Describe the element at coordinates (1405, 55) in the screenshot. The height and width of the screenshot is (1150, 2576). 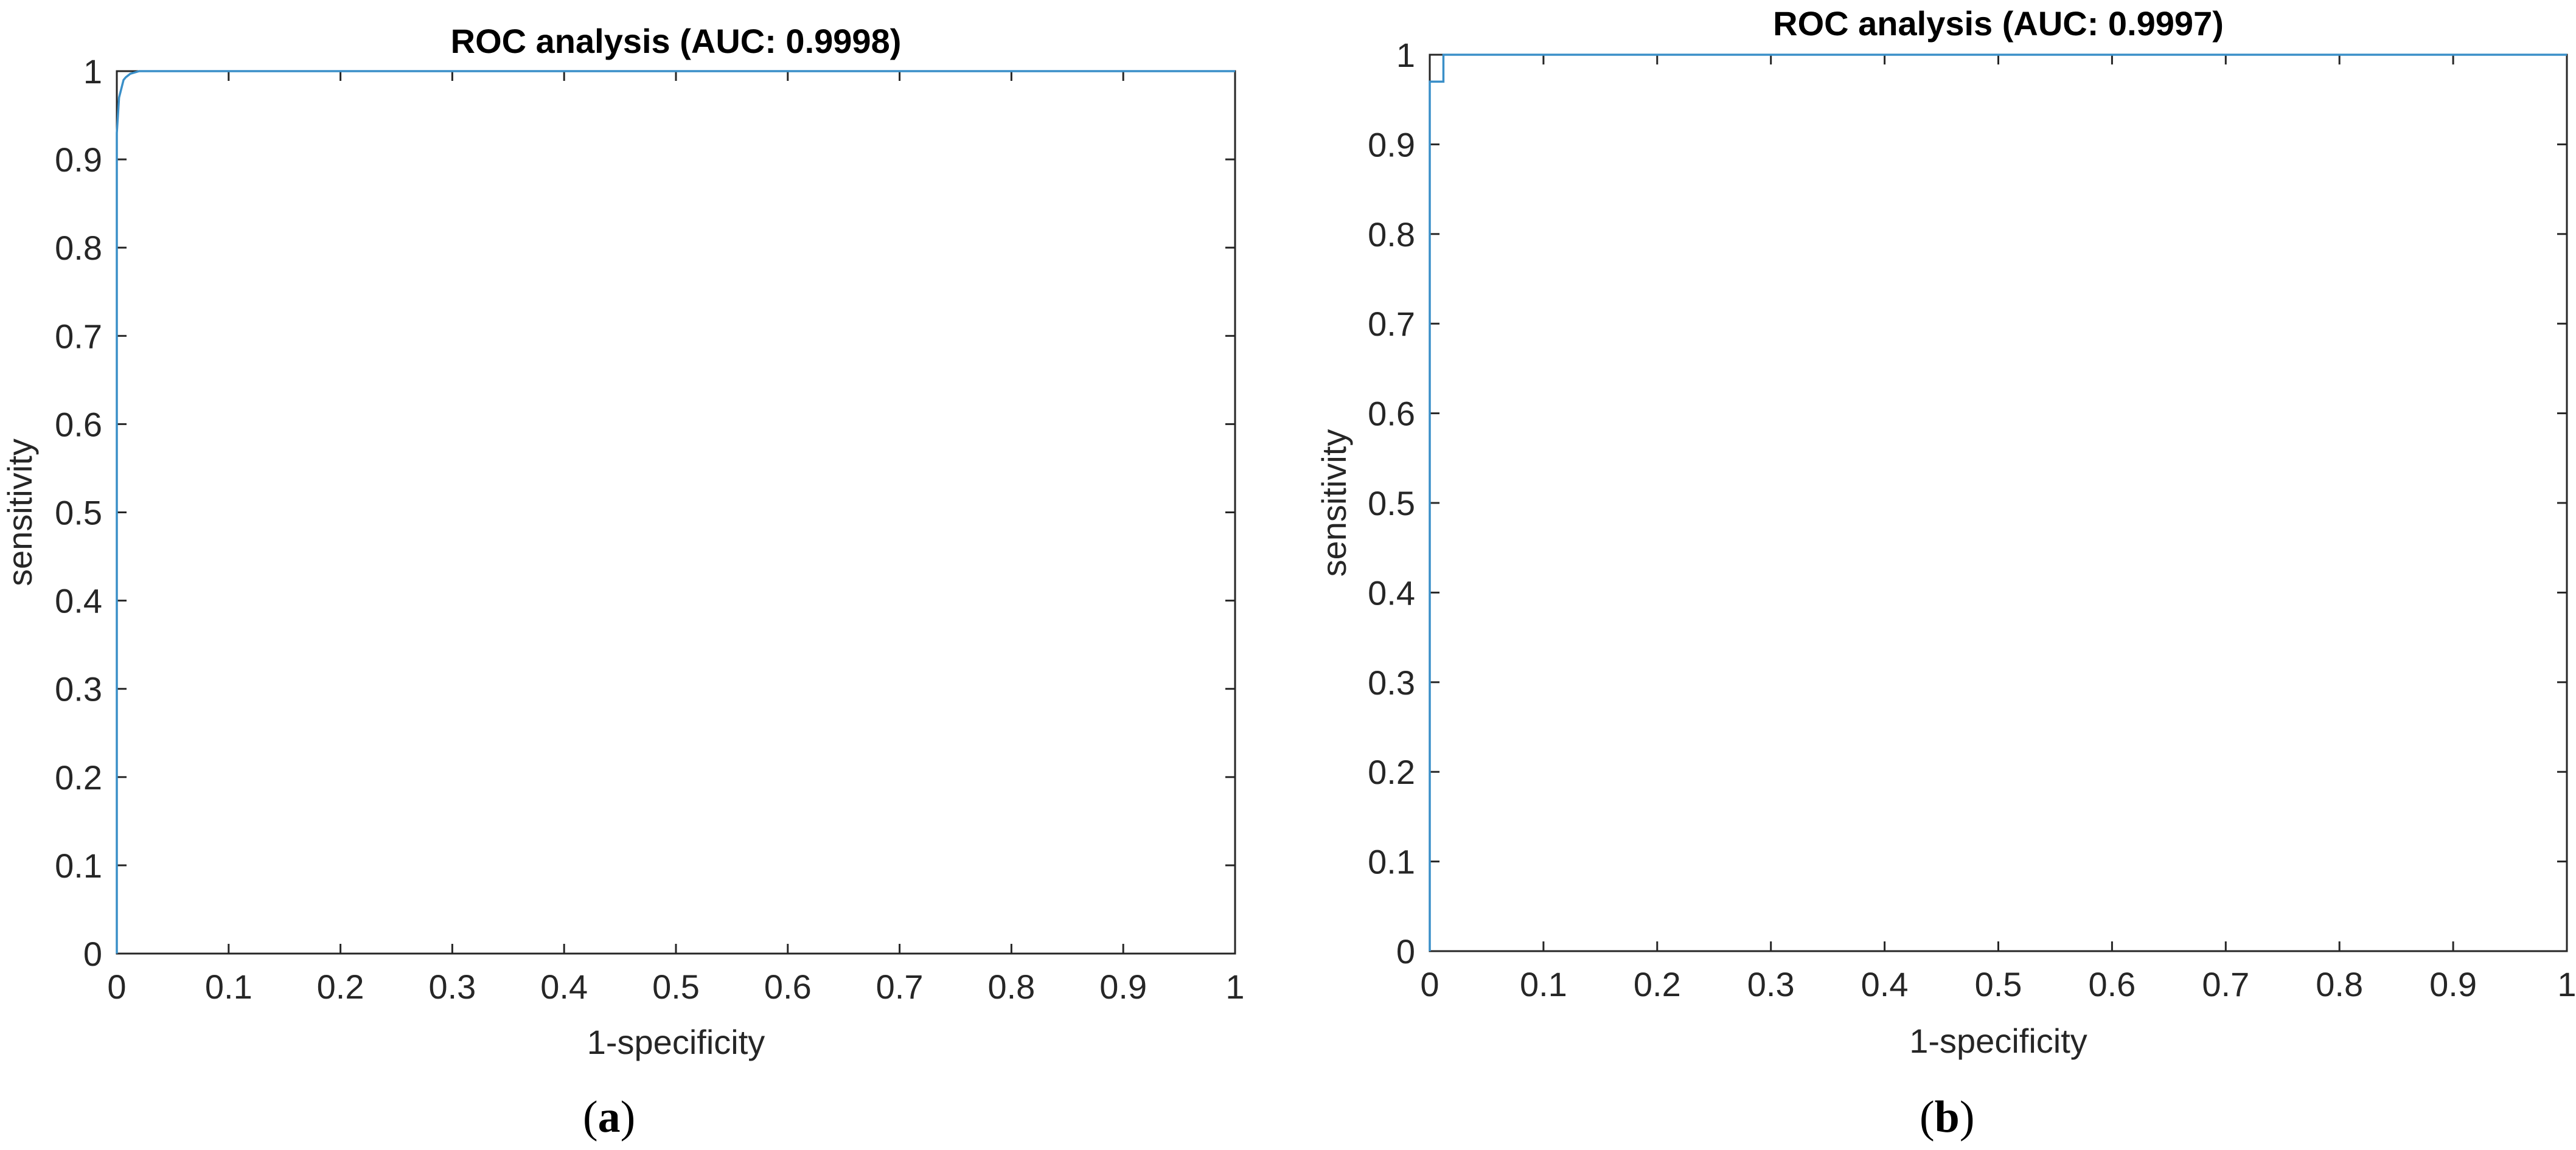
I see `y-tick-label-b: 1` at that location.